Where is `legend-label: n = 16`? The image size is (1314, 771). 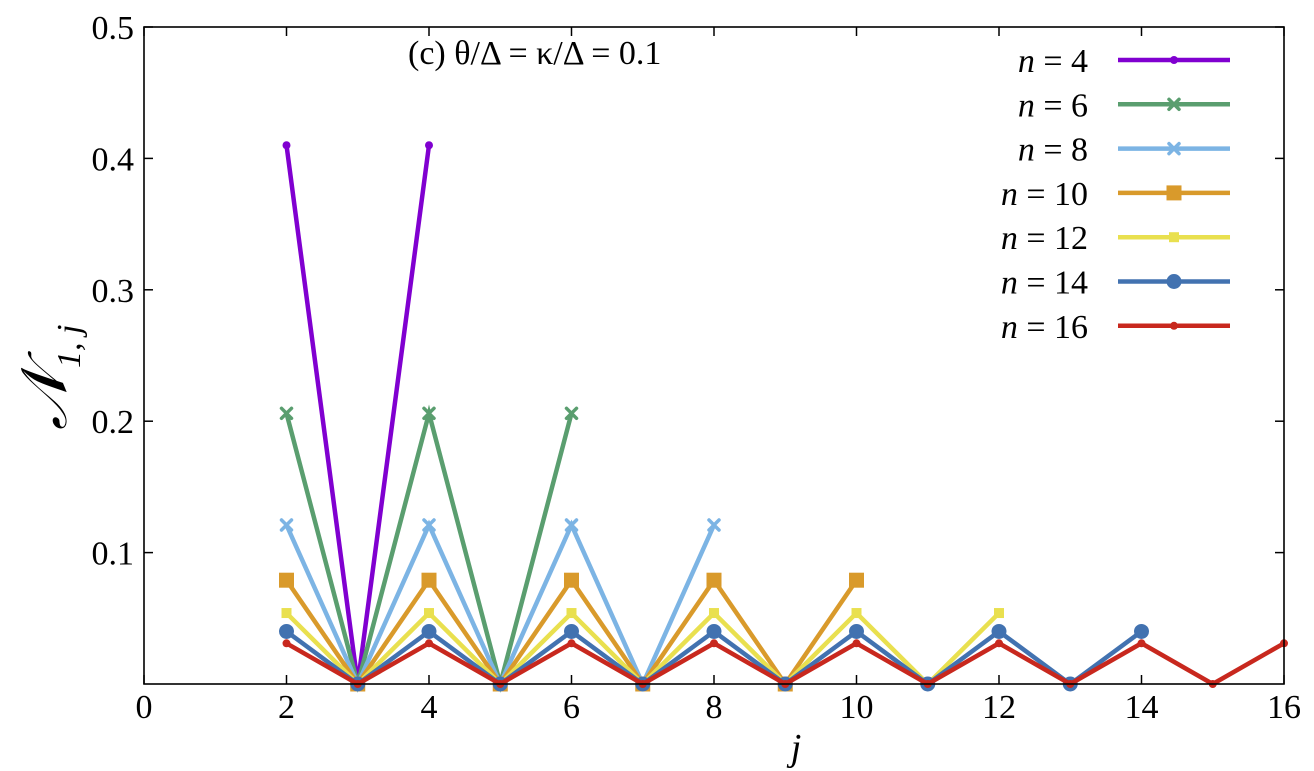
legend-label: n = 16 is located at coordinates (1044, 327).